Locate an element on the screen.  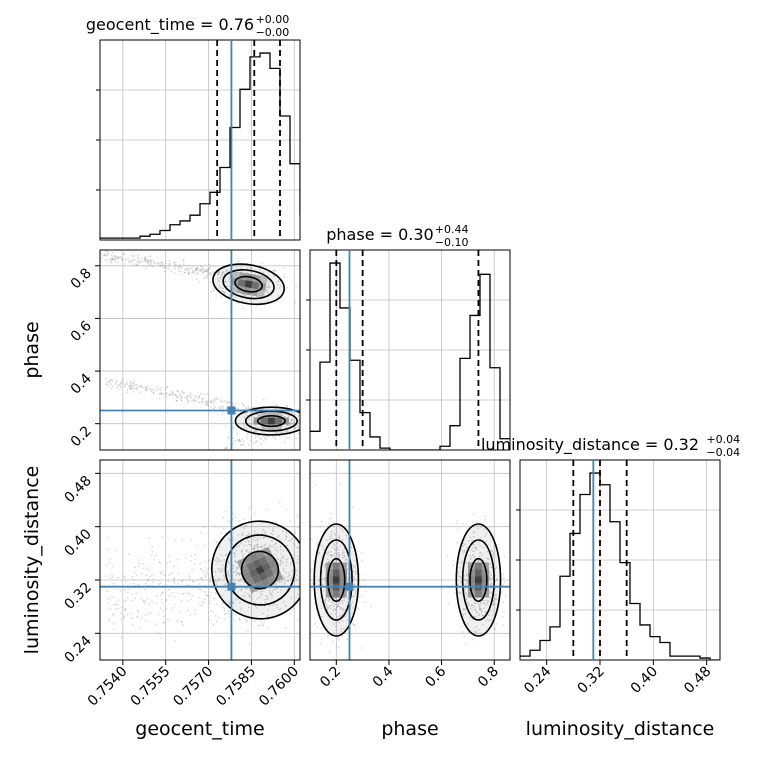
x-geocent-time-ticklabel-3: 0.7585 is located at coordinates (236, 687).